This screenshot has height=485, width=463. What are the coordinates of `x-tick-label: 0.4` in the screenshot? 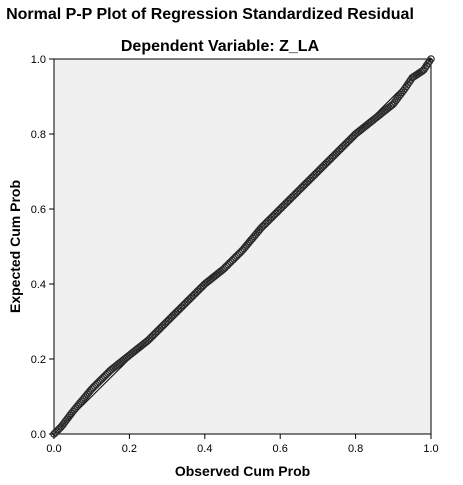 It's located at (204, 449).